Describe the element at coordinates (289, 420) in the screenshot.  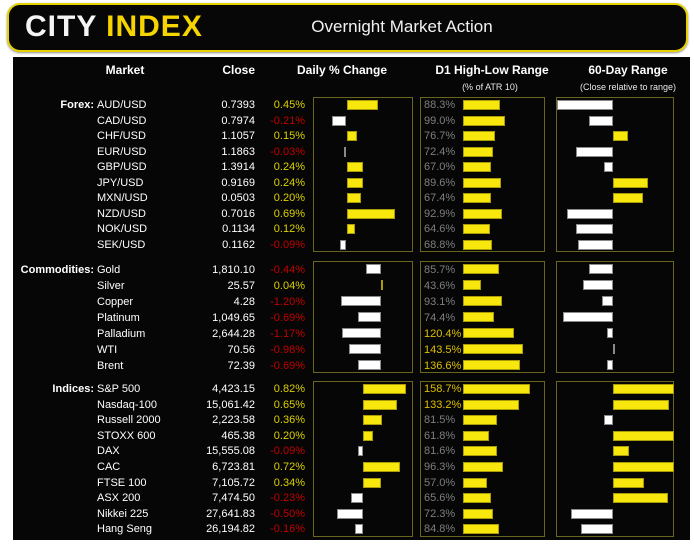
I see `daily-change-value: 0.36%` at that location.